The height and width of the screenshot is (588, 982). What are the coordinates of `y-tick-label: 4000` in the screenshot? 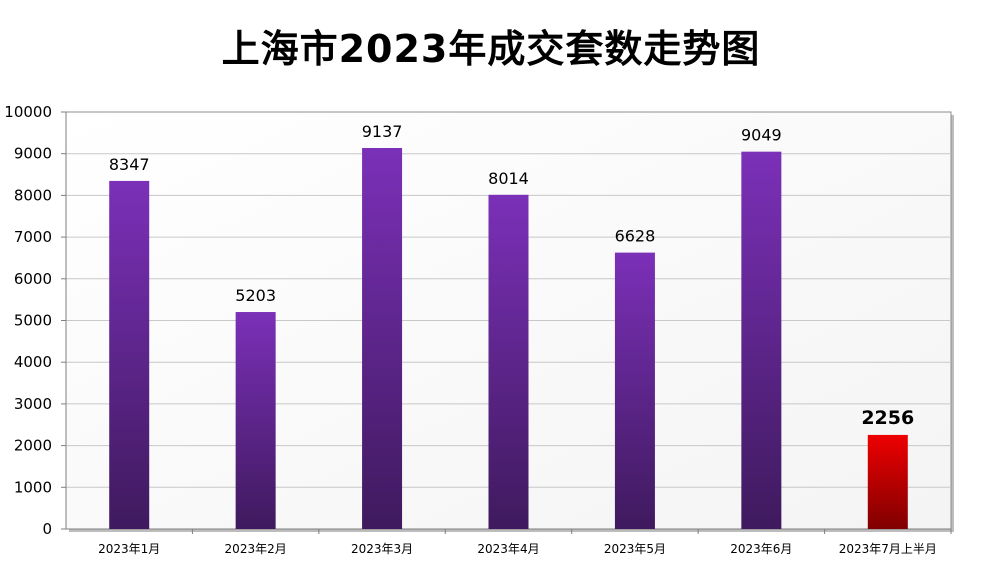 It's located at (33, 362).